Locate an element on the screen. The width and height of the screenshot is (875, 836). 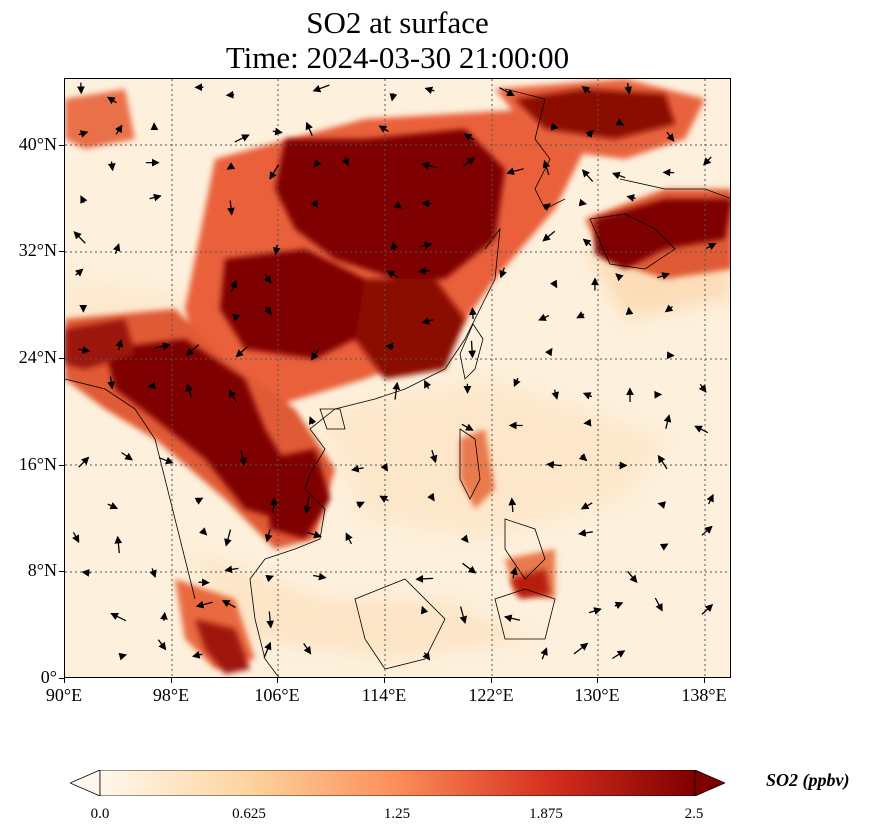
colorbar-tick-label: 0.625 is located at coordinates (249, 814).